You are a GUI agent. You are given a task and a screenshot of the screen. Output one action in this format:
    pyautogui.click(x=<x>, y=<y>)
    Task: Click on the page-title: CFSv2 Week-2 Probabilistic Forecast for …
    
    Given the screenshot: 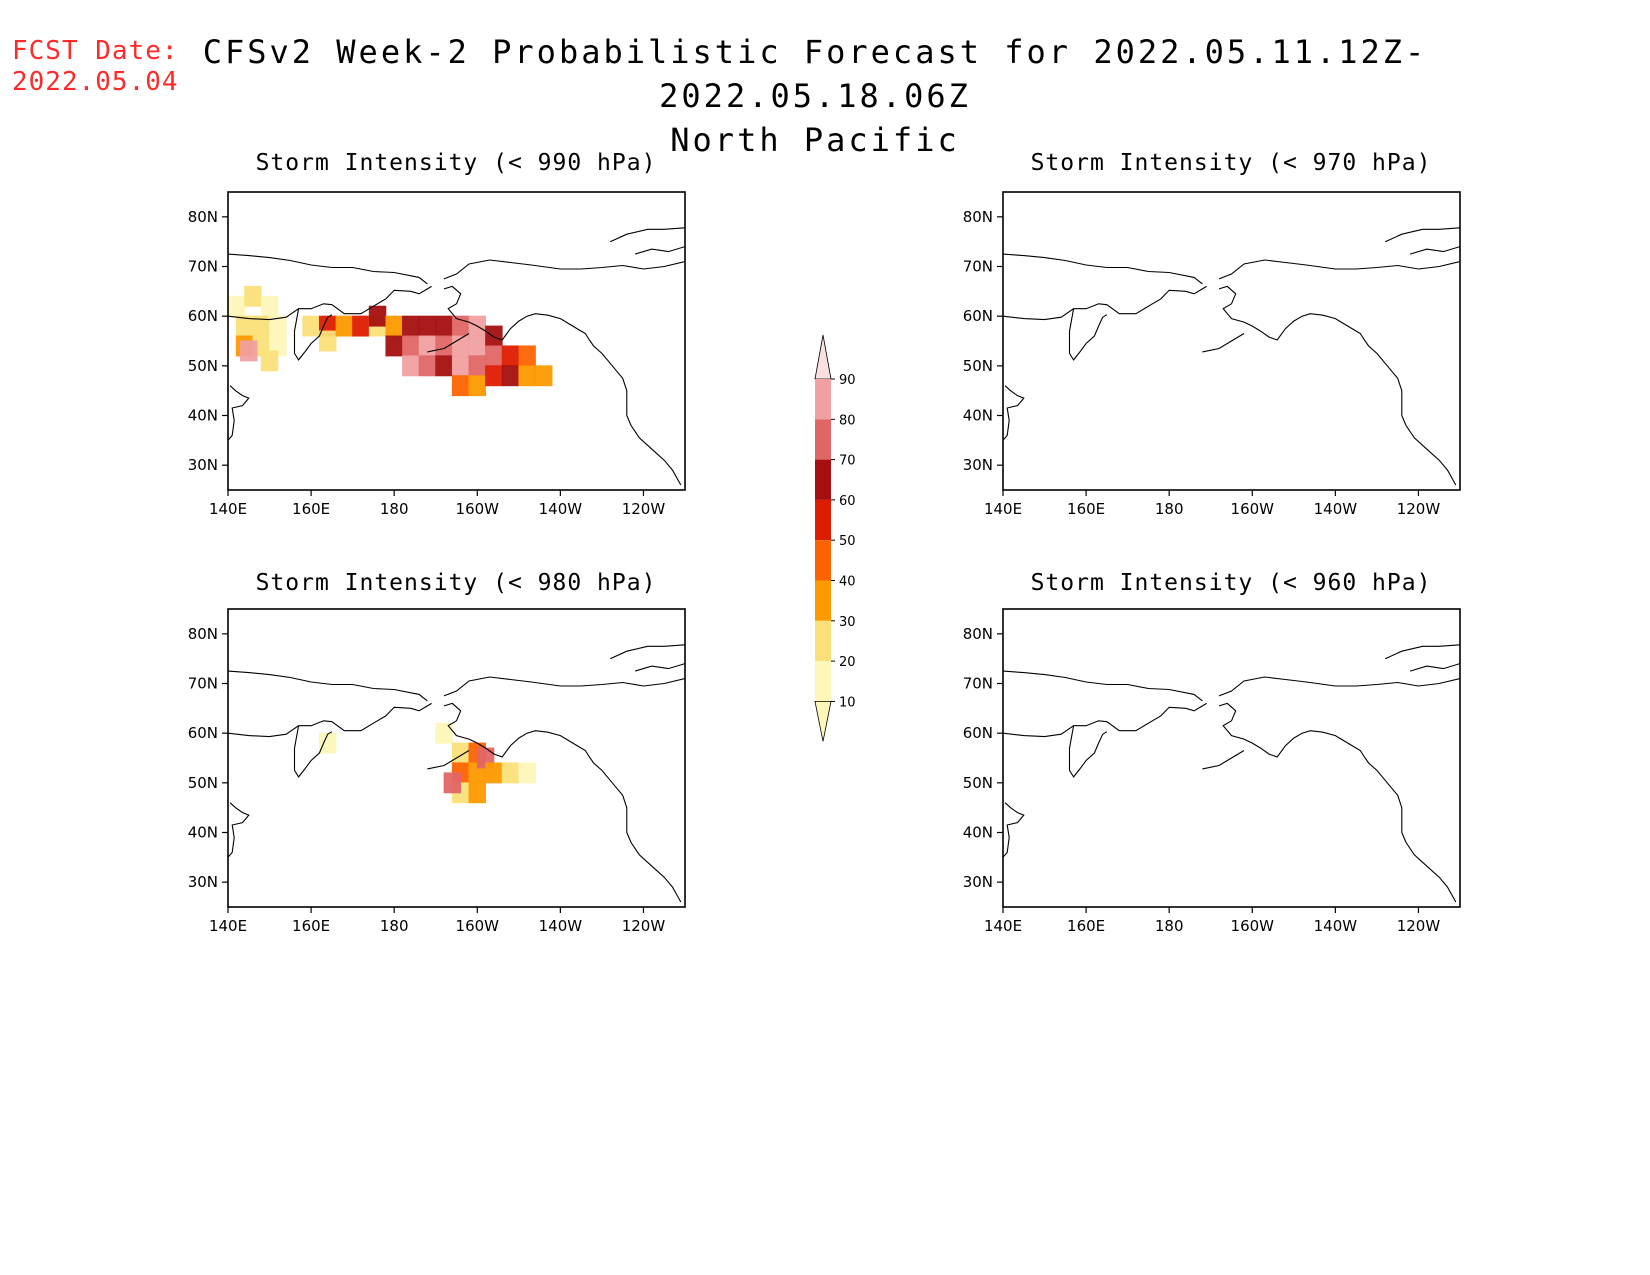 What is the action you would take?
    pyautogui.click(x=815, y=96)
    